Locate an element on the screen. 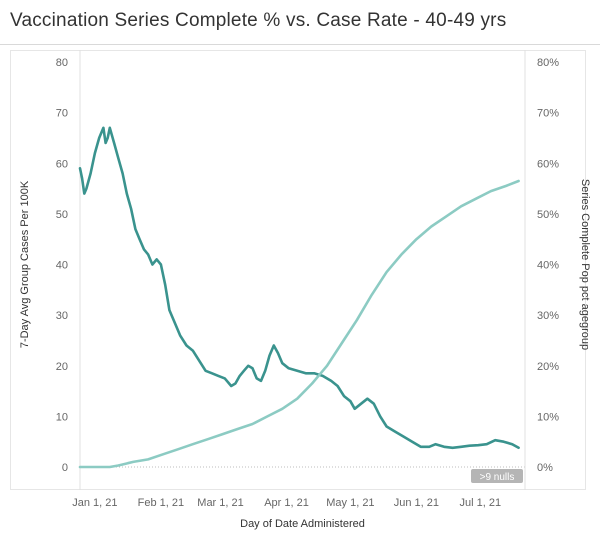 Image resolution: width=600 pixels, height=550 pixels. y-right-tick-label: 40% is located at coordinates (548, 266).